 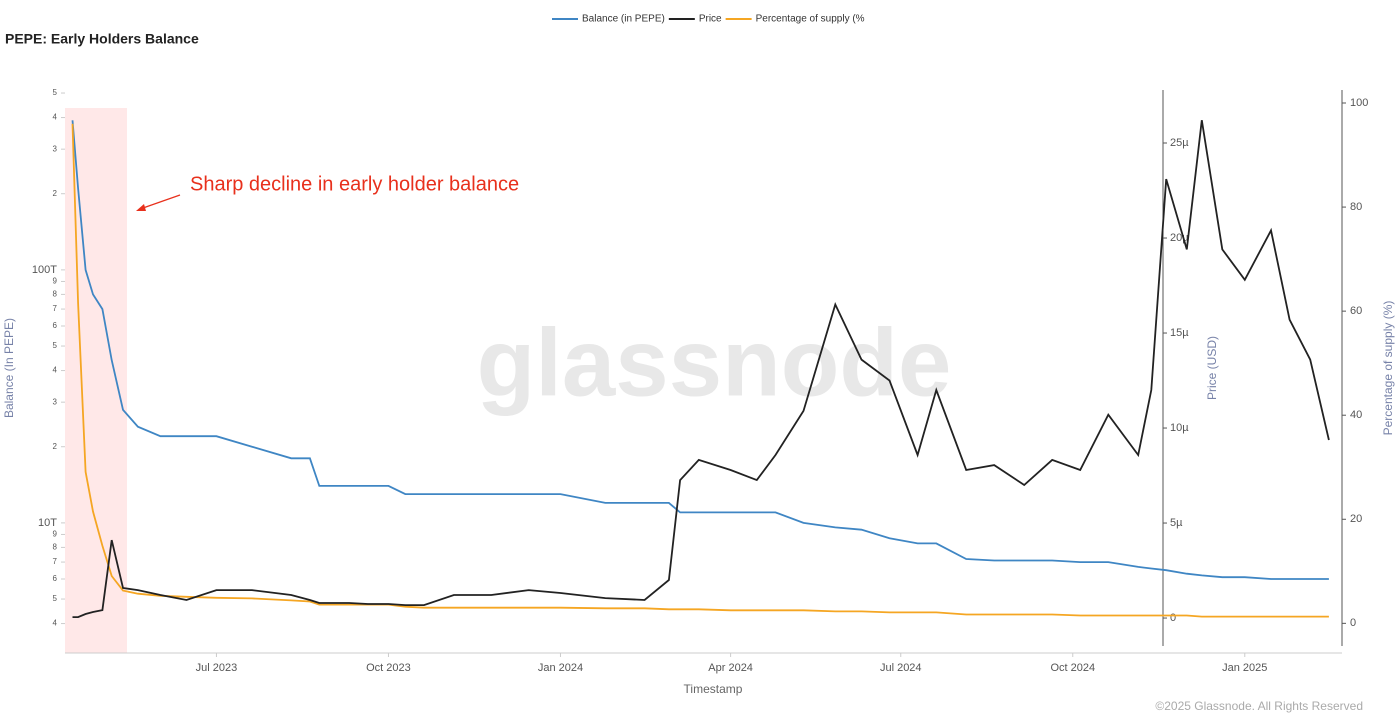 What do you see at coordinates (1356, 415) in the screenshot?
I see `y3-tick-label: 40` at bounding box center [1356, 415].